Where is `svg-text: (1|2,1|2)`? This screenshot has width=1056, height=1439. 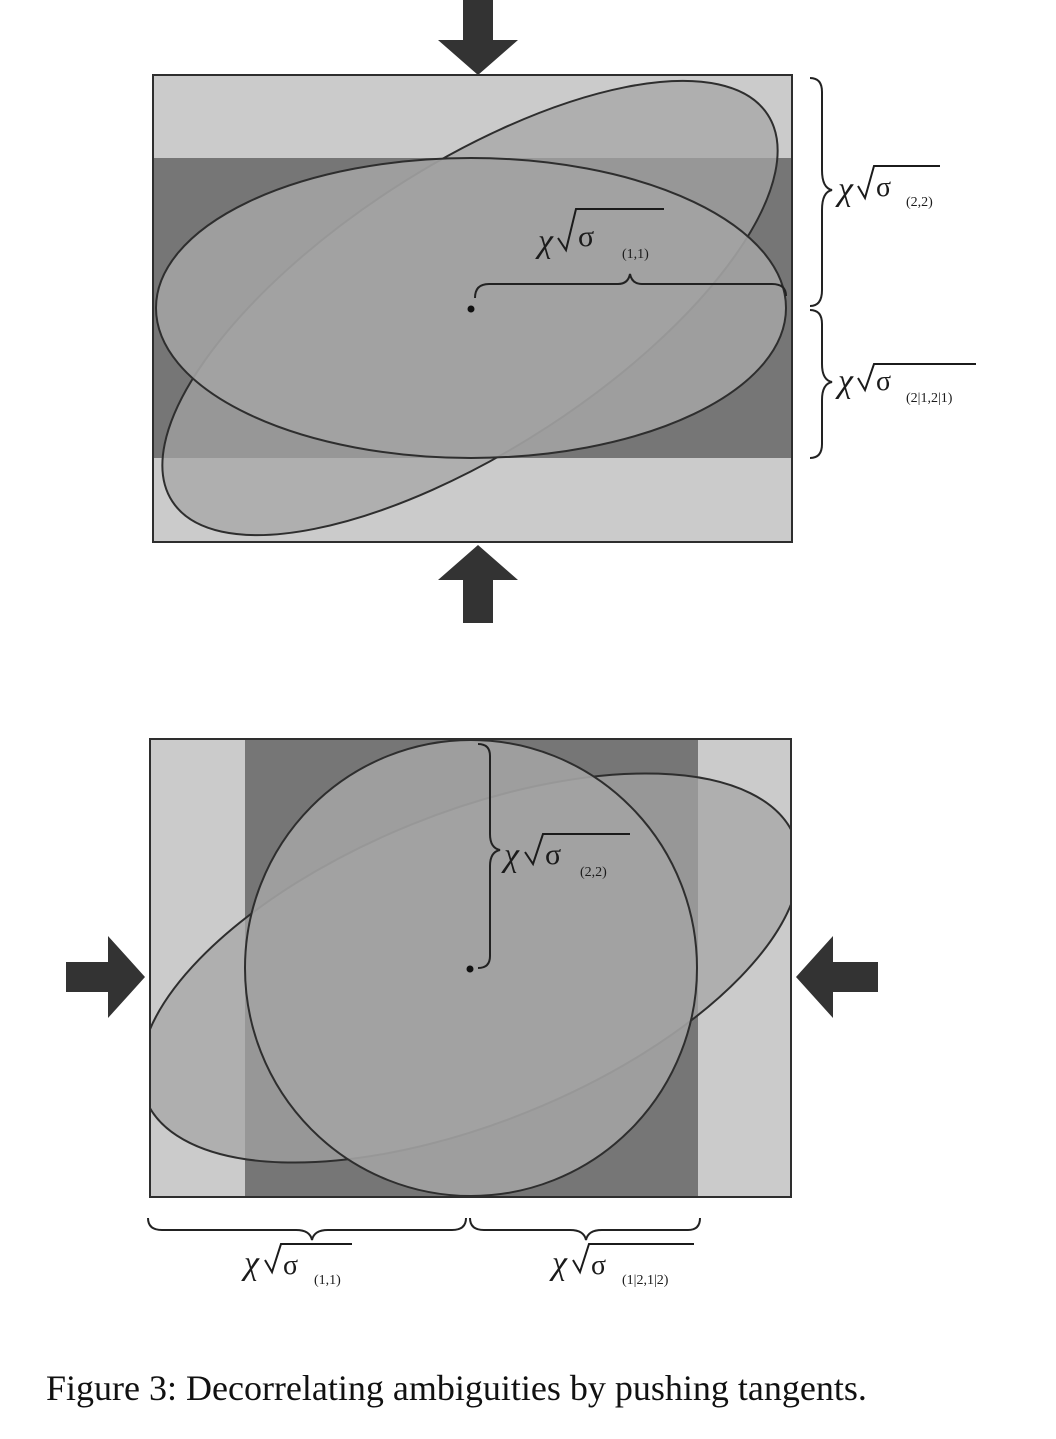 svg-text: (1|2,1|2) is located at coordinates (645, 1280).